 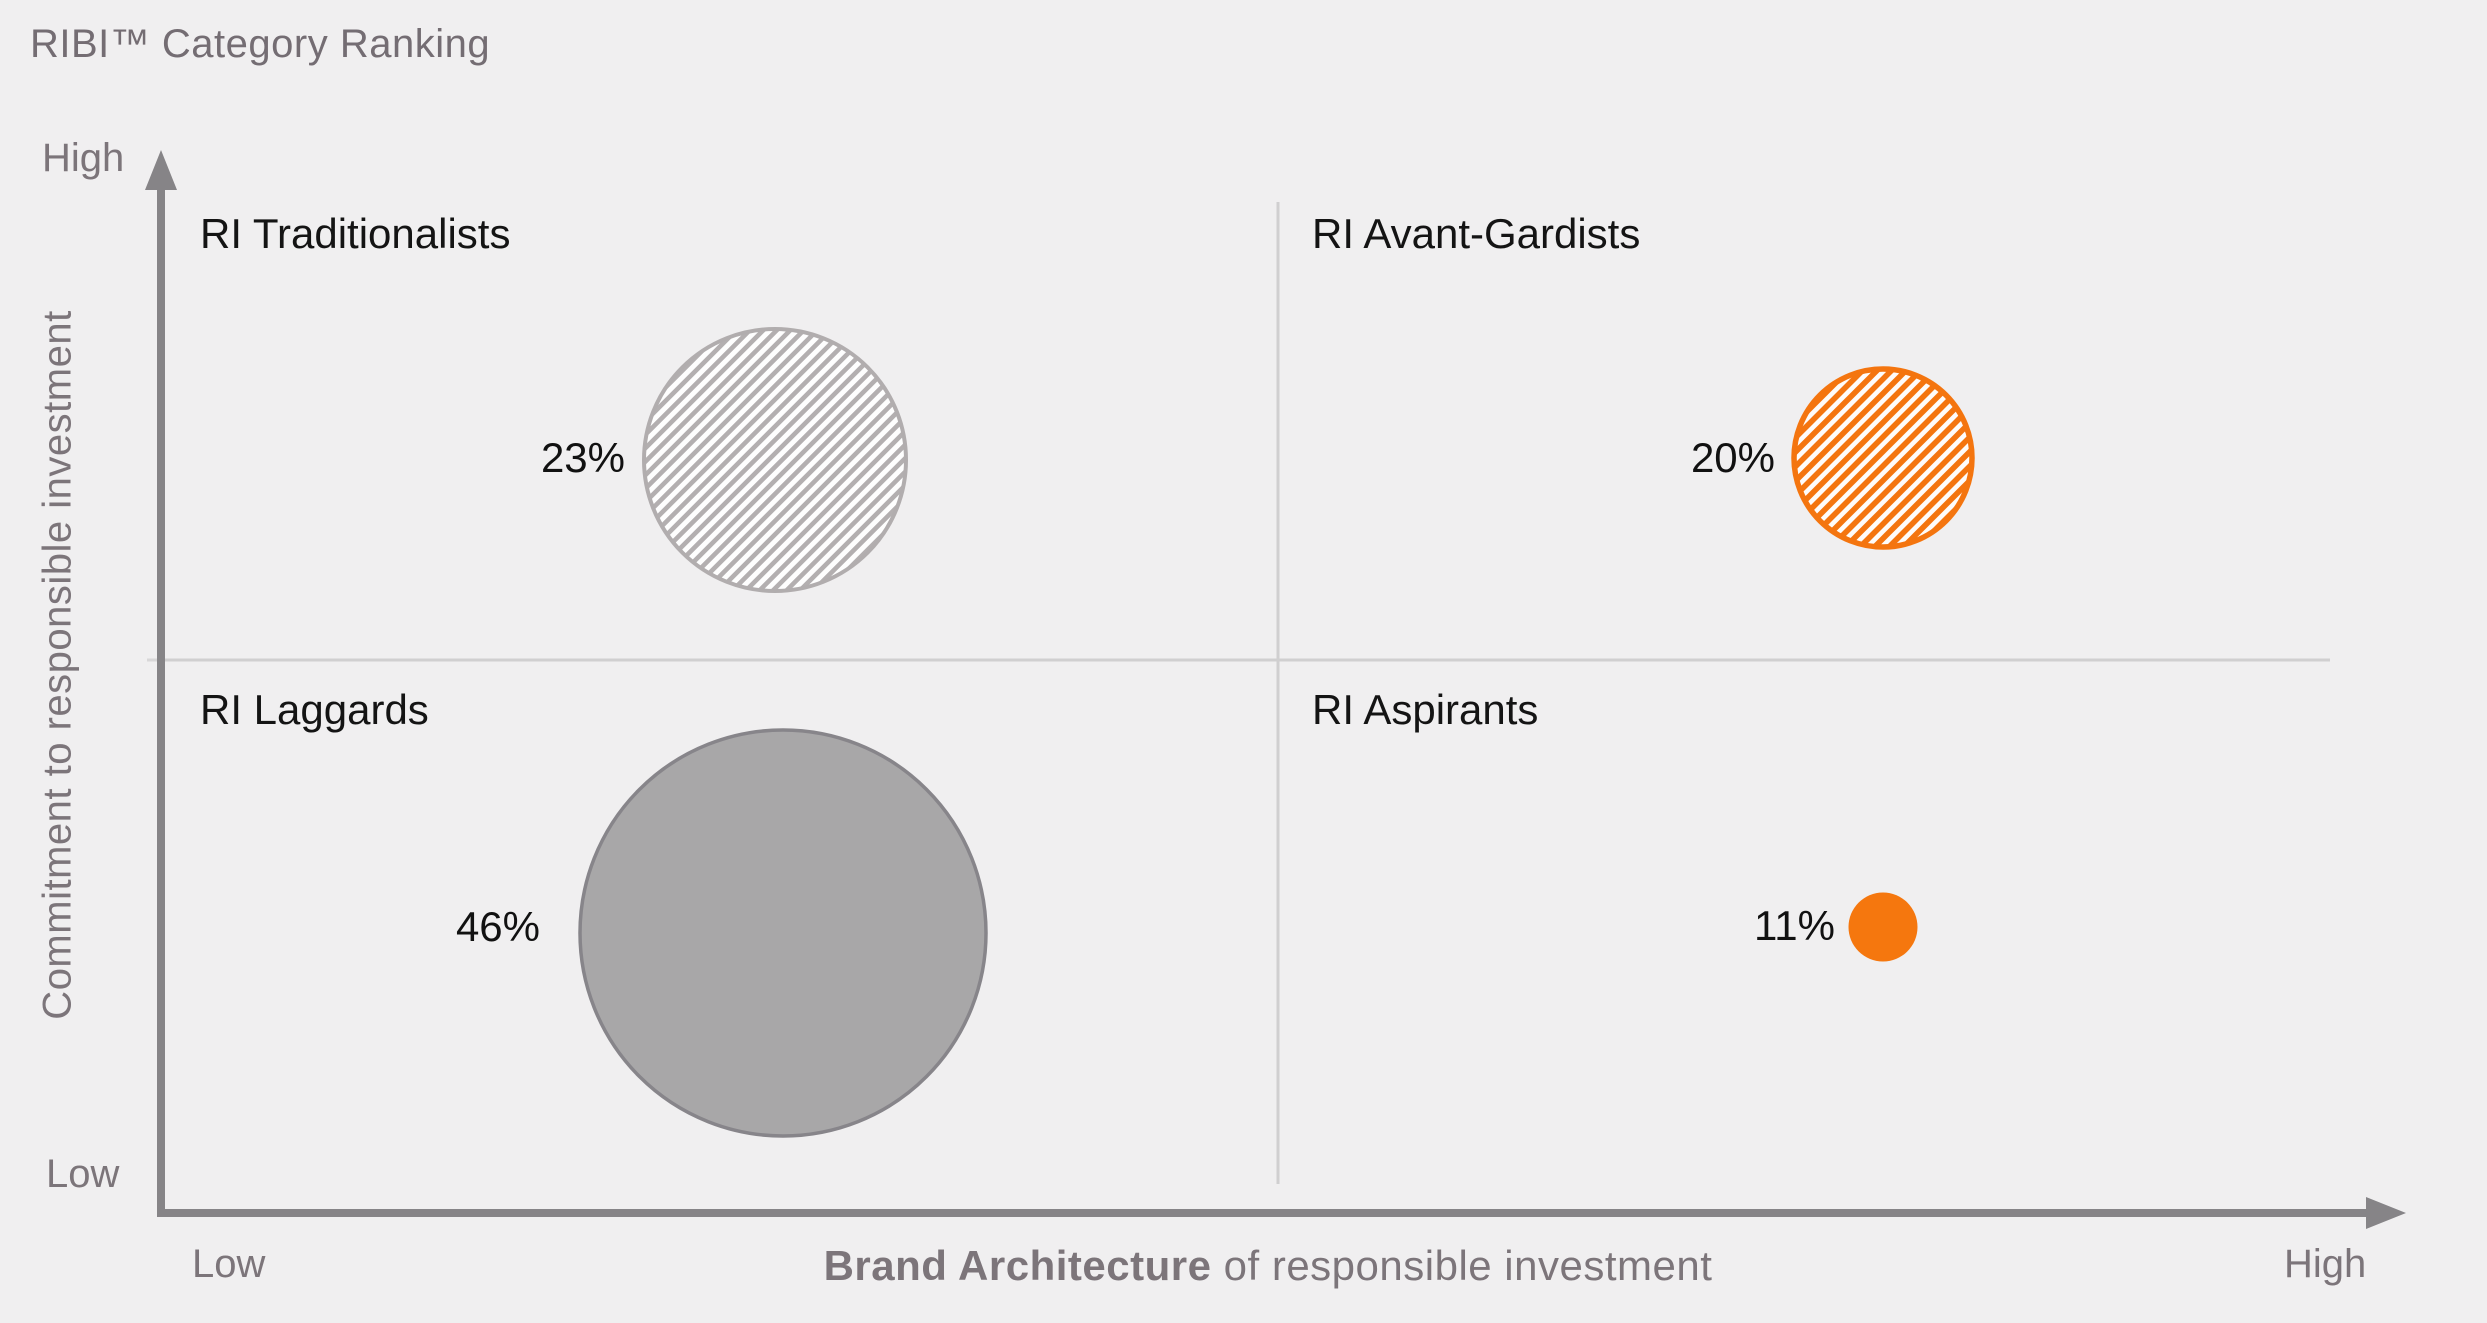 I want to click on y-axis-low-label: Low, so click(x=83, y=1174).